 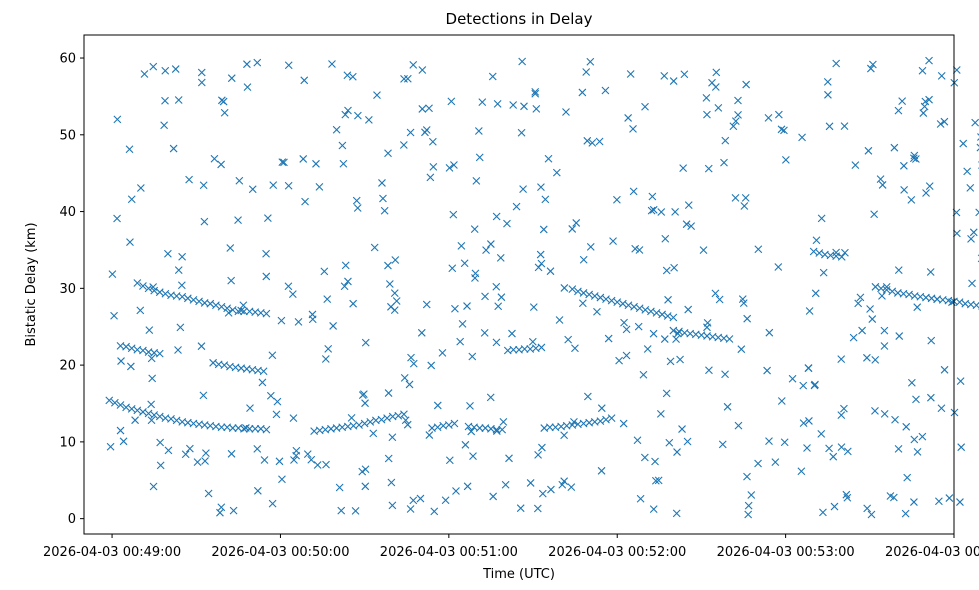 I want to click on x-axis-label: Time (UTC), so click(x=518, y=574).